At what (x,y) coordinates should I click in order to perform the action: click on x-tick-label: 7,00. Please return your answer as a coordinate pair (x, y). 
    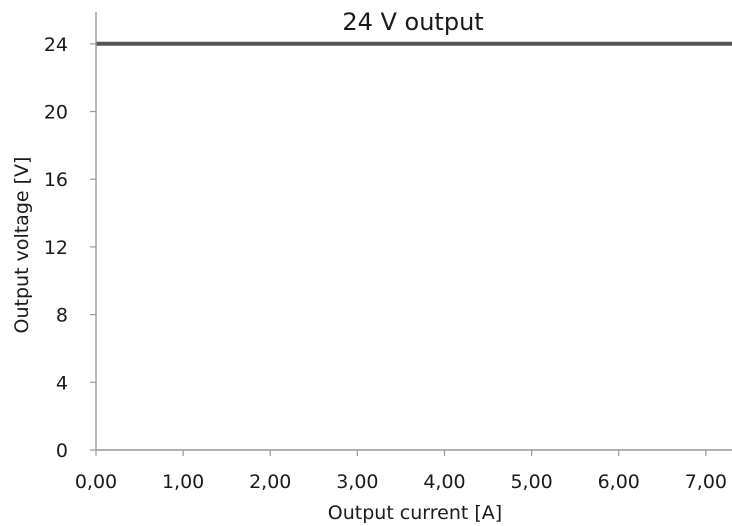
    Looking at the image, I should click on (706, 482).